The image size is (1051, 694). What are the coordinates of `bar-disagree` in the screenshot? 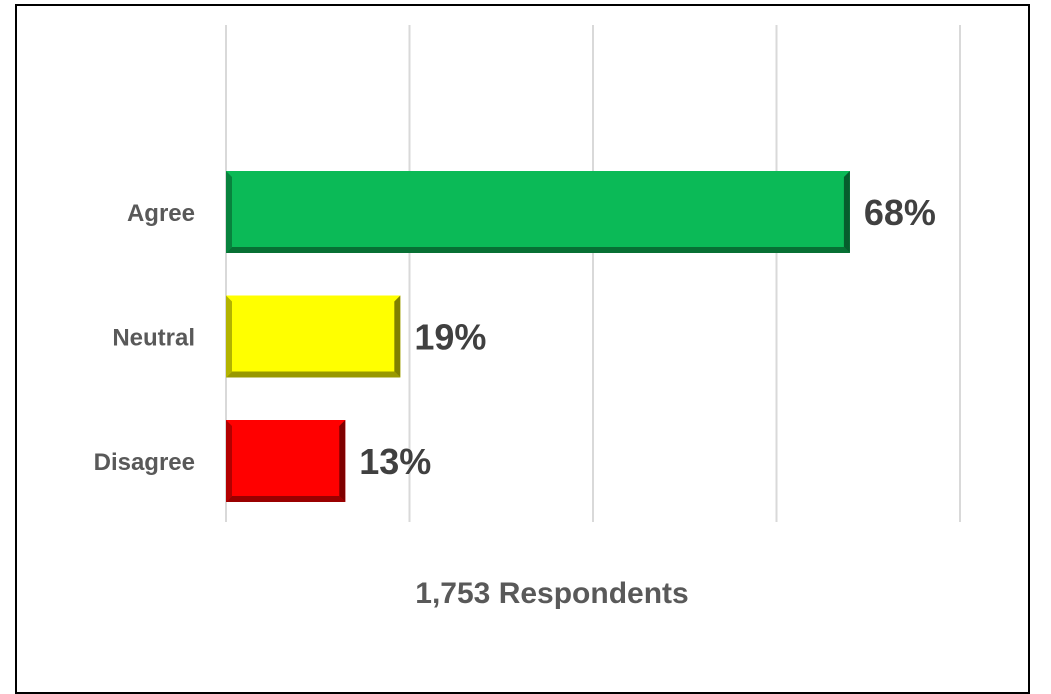 It's located at (286, 461).